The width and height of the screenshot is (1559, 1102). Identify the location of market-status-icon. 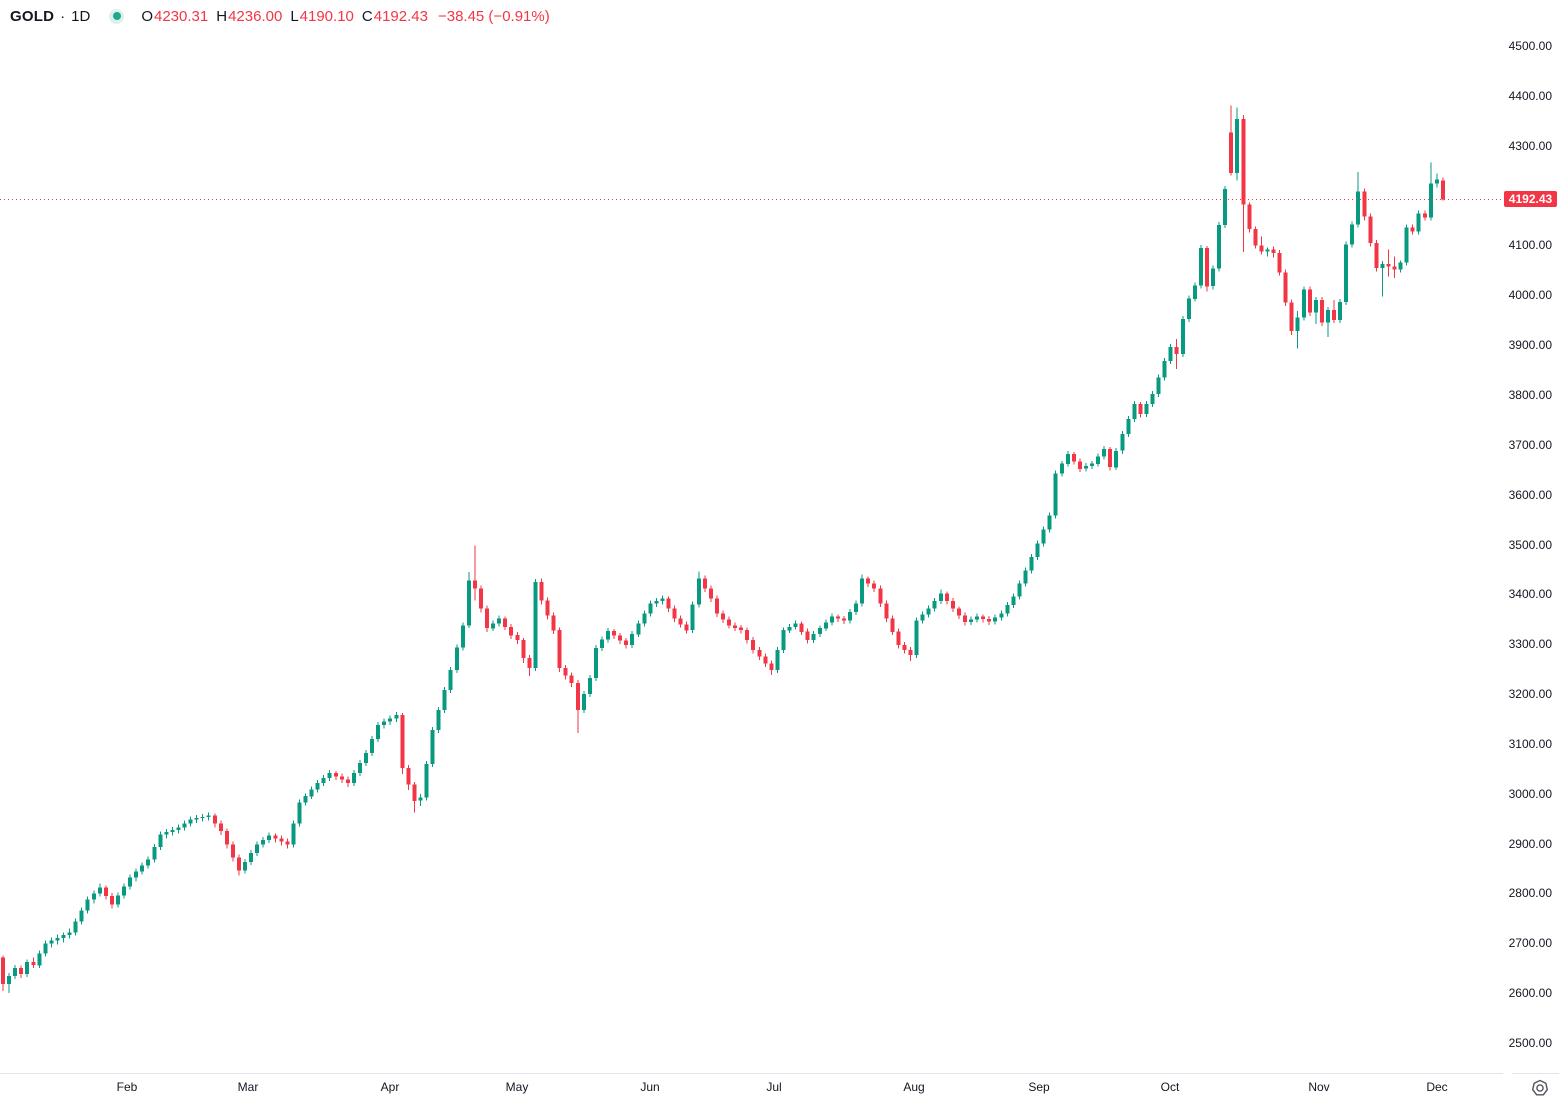
(117, 16).